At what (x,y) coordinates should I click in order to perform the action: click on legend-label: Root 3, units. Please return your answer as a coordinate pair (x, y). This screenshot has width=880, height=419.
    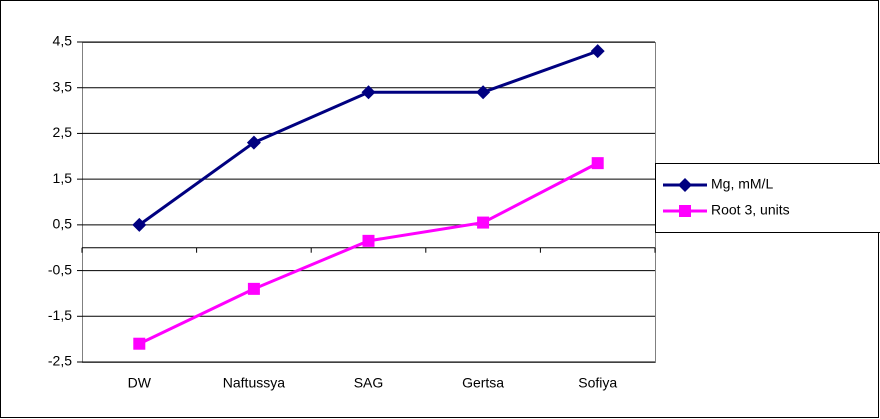
    Looking at the image, I should click on (750, 210).